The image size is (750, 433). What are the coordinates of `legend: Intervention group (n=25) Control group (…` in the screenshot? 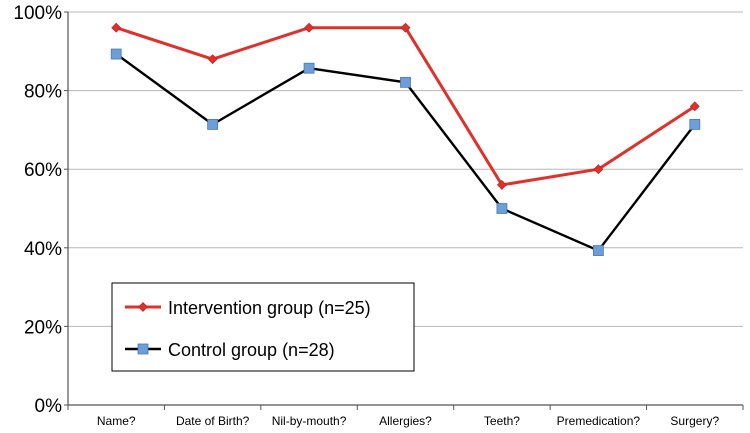 It's located at (263, 327).